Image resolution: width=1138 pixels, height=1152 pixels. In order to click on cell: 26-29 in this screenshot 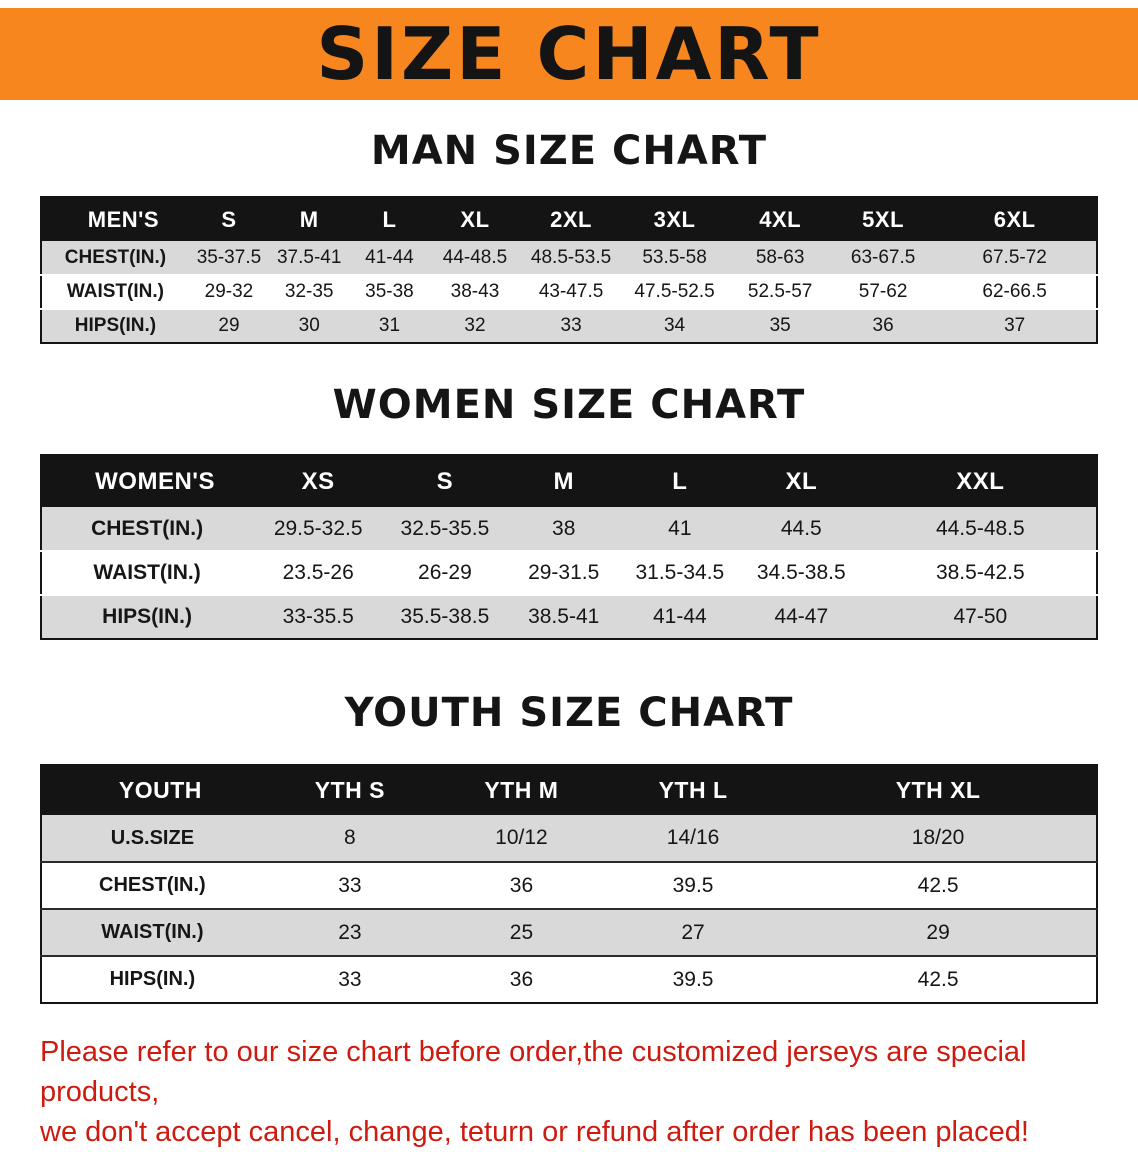, I will do `click(445, 573)`.